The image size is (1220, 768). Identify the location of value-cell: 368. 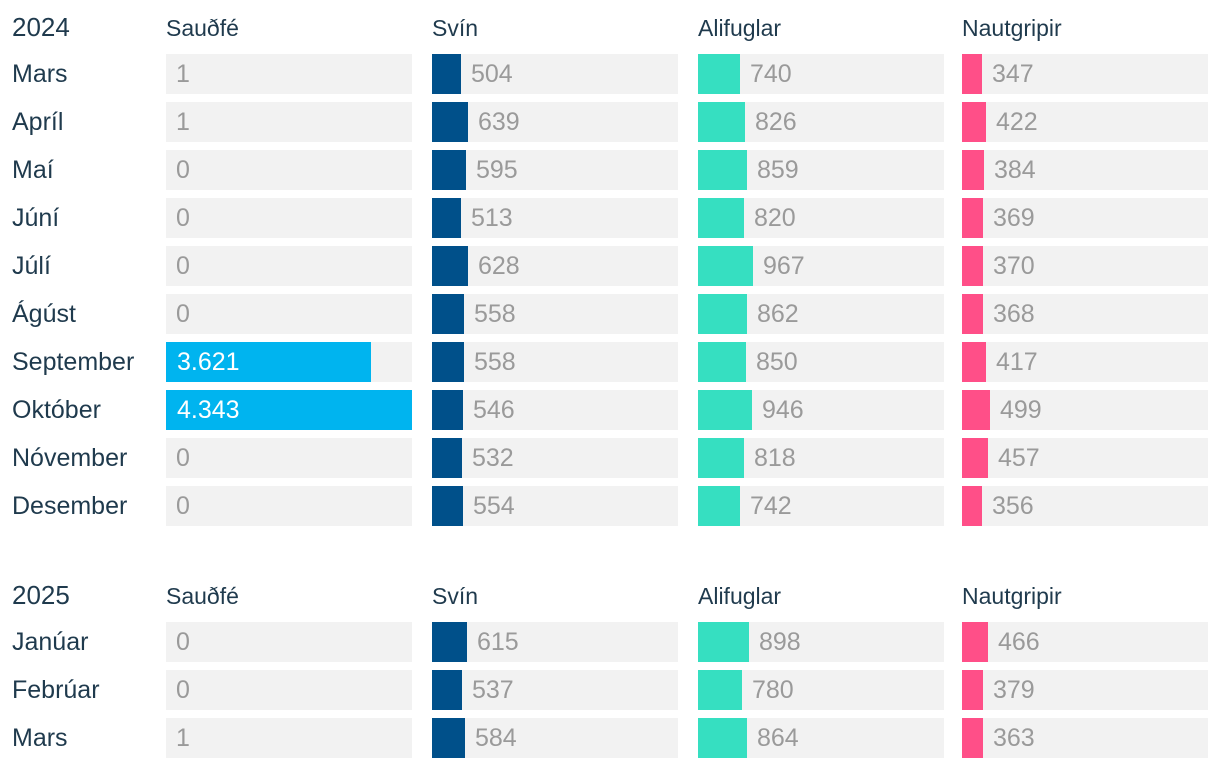
(1085, 314).